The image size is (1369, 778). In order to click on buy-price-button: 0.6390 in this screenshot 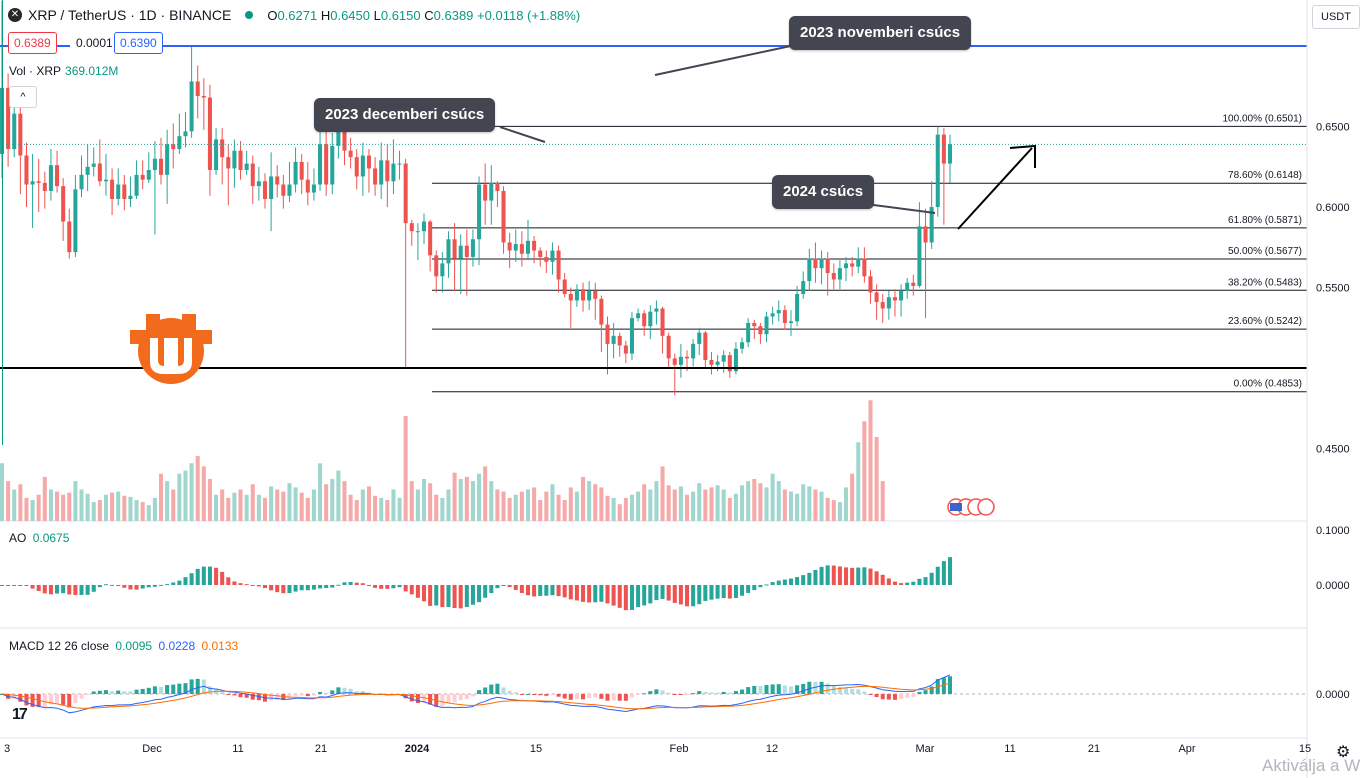, I will do `click(138, 43)`.